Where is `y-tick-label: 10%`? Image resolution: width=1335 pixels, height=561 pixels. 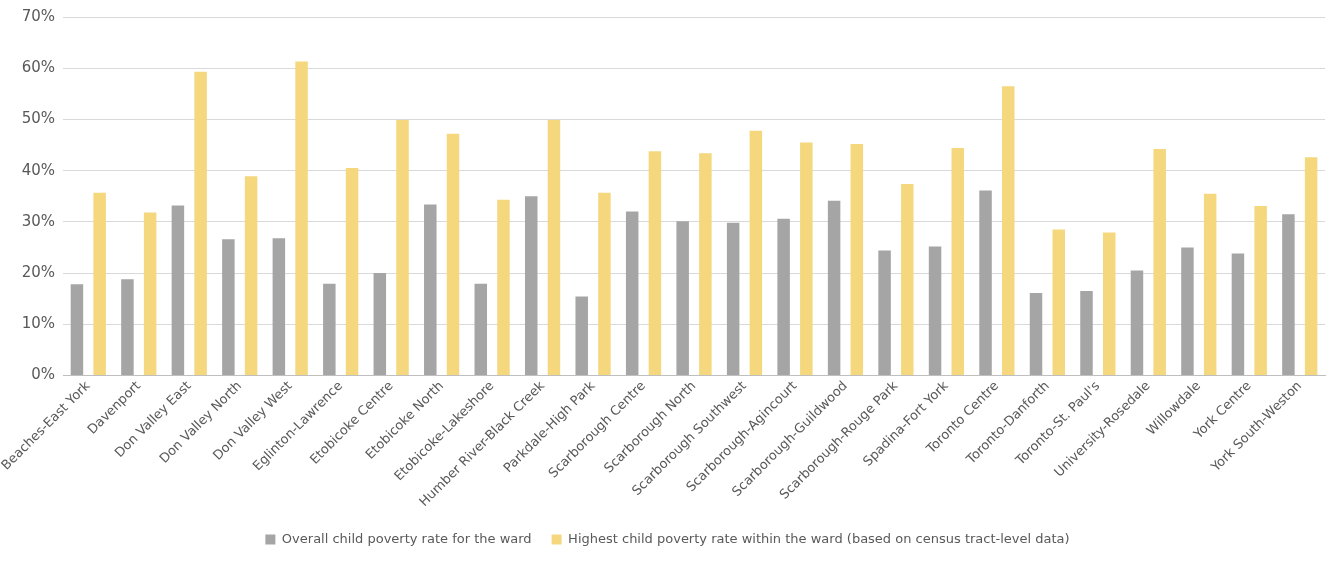 y-tick-label: 10% is located at coordinates (38, 323).